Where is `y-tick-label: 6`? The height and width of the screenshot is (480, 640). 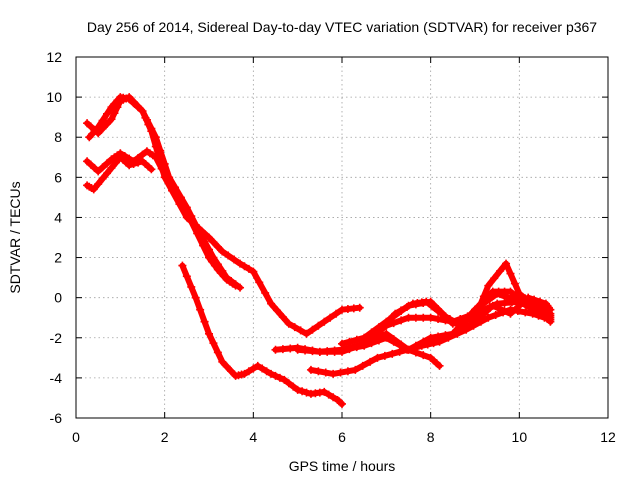 y-tick-label: 6 is located at coordinates (58, 177).